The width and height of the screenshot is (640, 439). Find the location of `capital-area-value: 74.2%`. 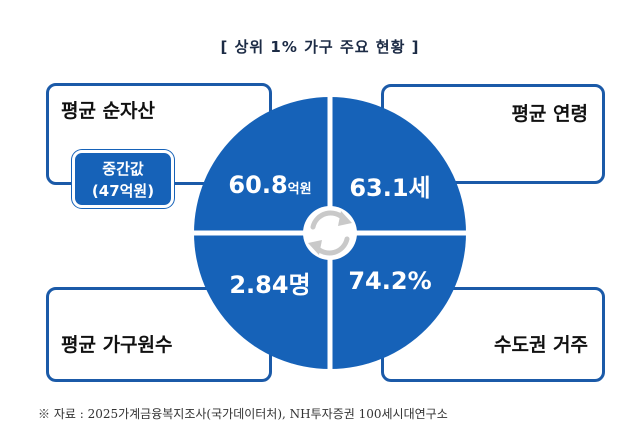

capital-area-value: 74.2% is located at coordinates (390, 281).